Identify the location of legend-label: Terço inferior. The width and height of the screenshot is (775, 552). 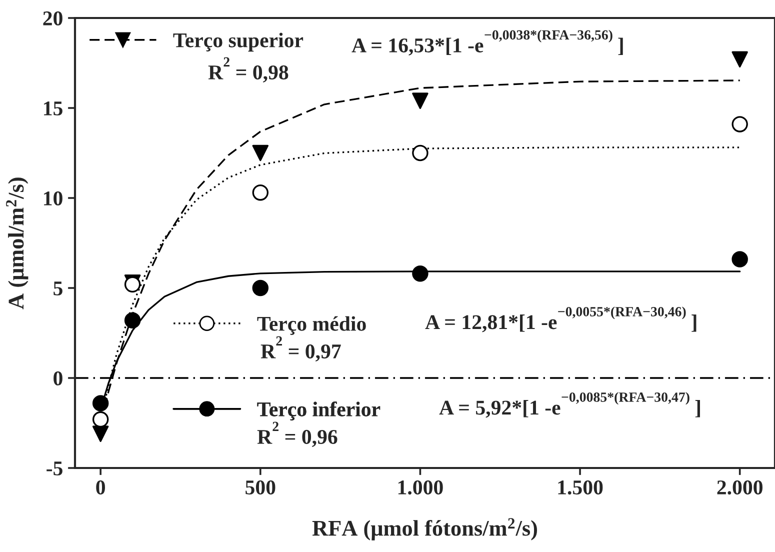
(318, 411).